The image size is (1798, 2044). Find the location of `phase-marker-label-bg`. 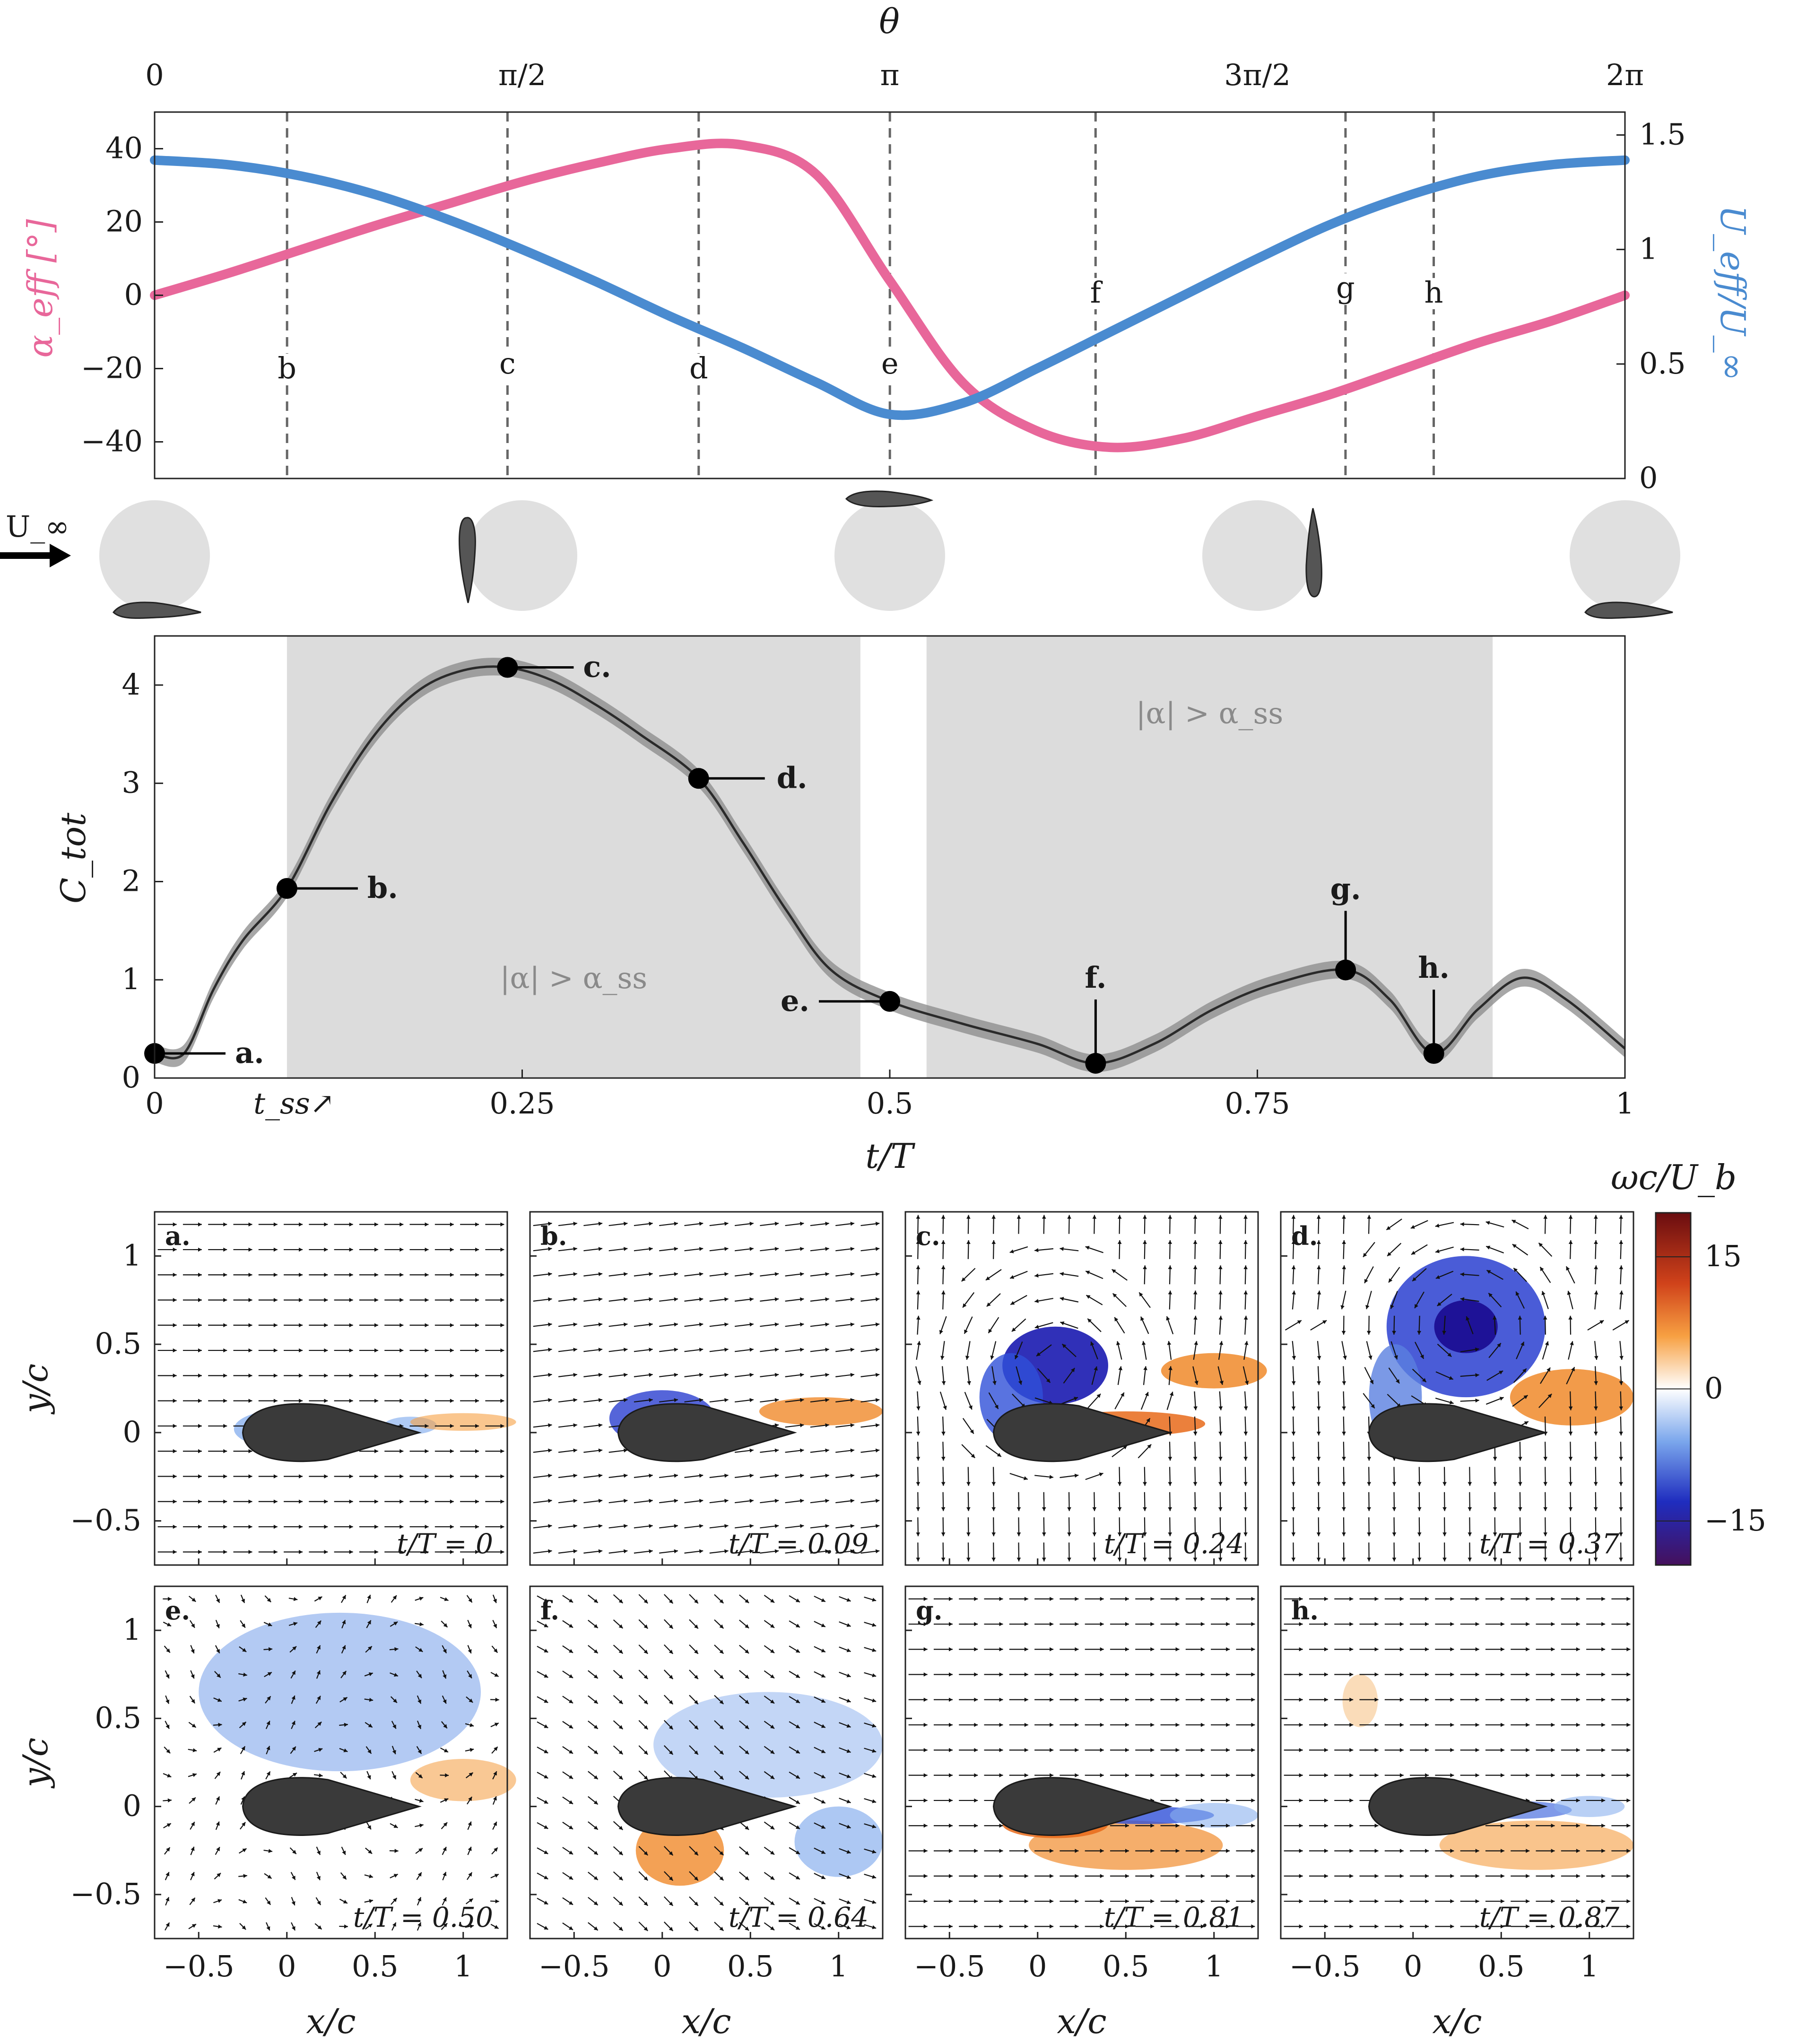

phase-marker-label-bg is located at coordinates (698, 369).